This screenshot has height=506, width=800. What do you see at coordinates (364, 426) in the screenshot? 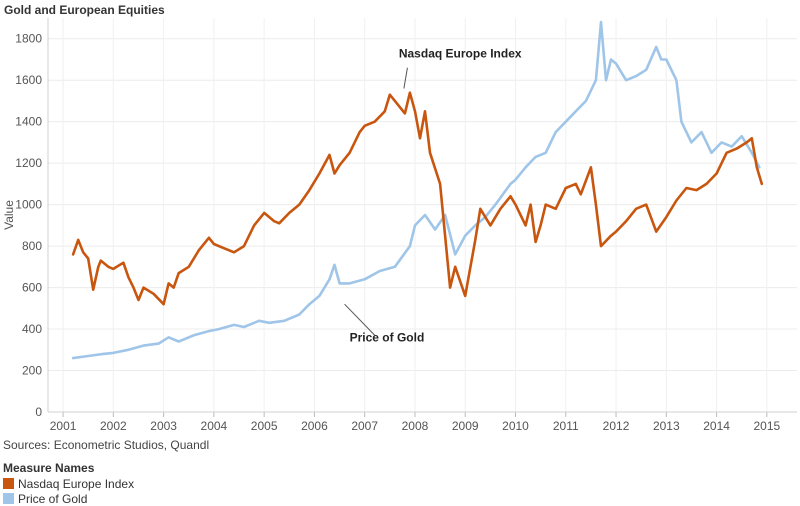
I see `x-tick-label: 2007` at bounding box center [364, 426].